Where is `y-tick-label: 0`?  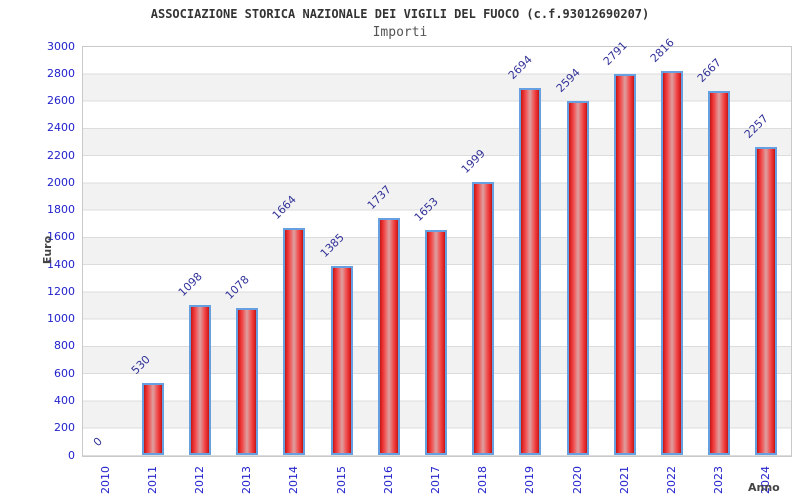
y-tick-label: 0 is located at coordinates (71, 455).